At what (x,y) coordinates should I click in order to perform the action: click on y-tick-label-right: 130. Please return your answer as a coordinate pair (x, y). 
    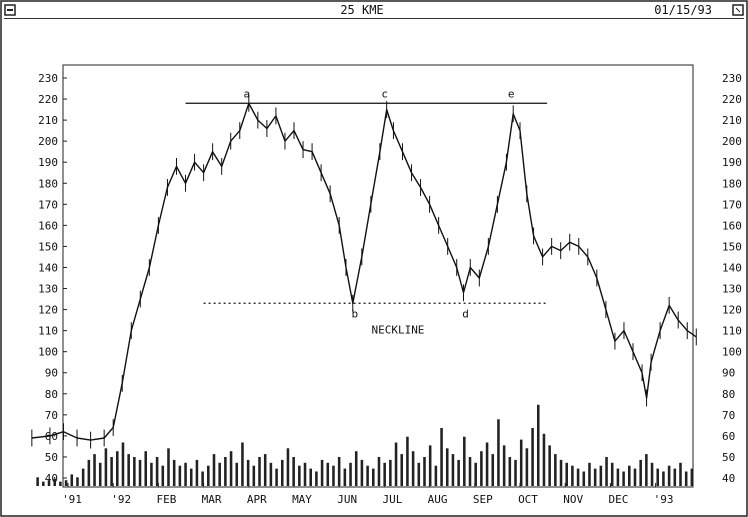
    Looking at the image, I should click on (732, 289).